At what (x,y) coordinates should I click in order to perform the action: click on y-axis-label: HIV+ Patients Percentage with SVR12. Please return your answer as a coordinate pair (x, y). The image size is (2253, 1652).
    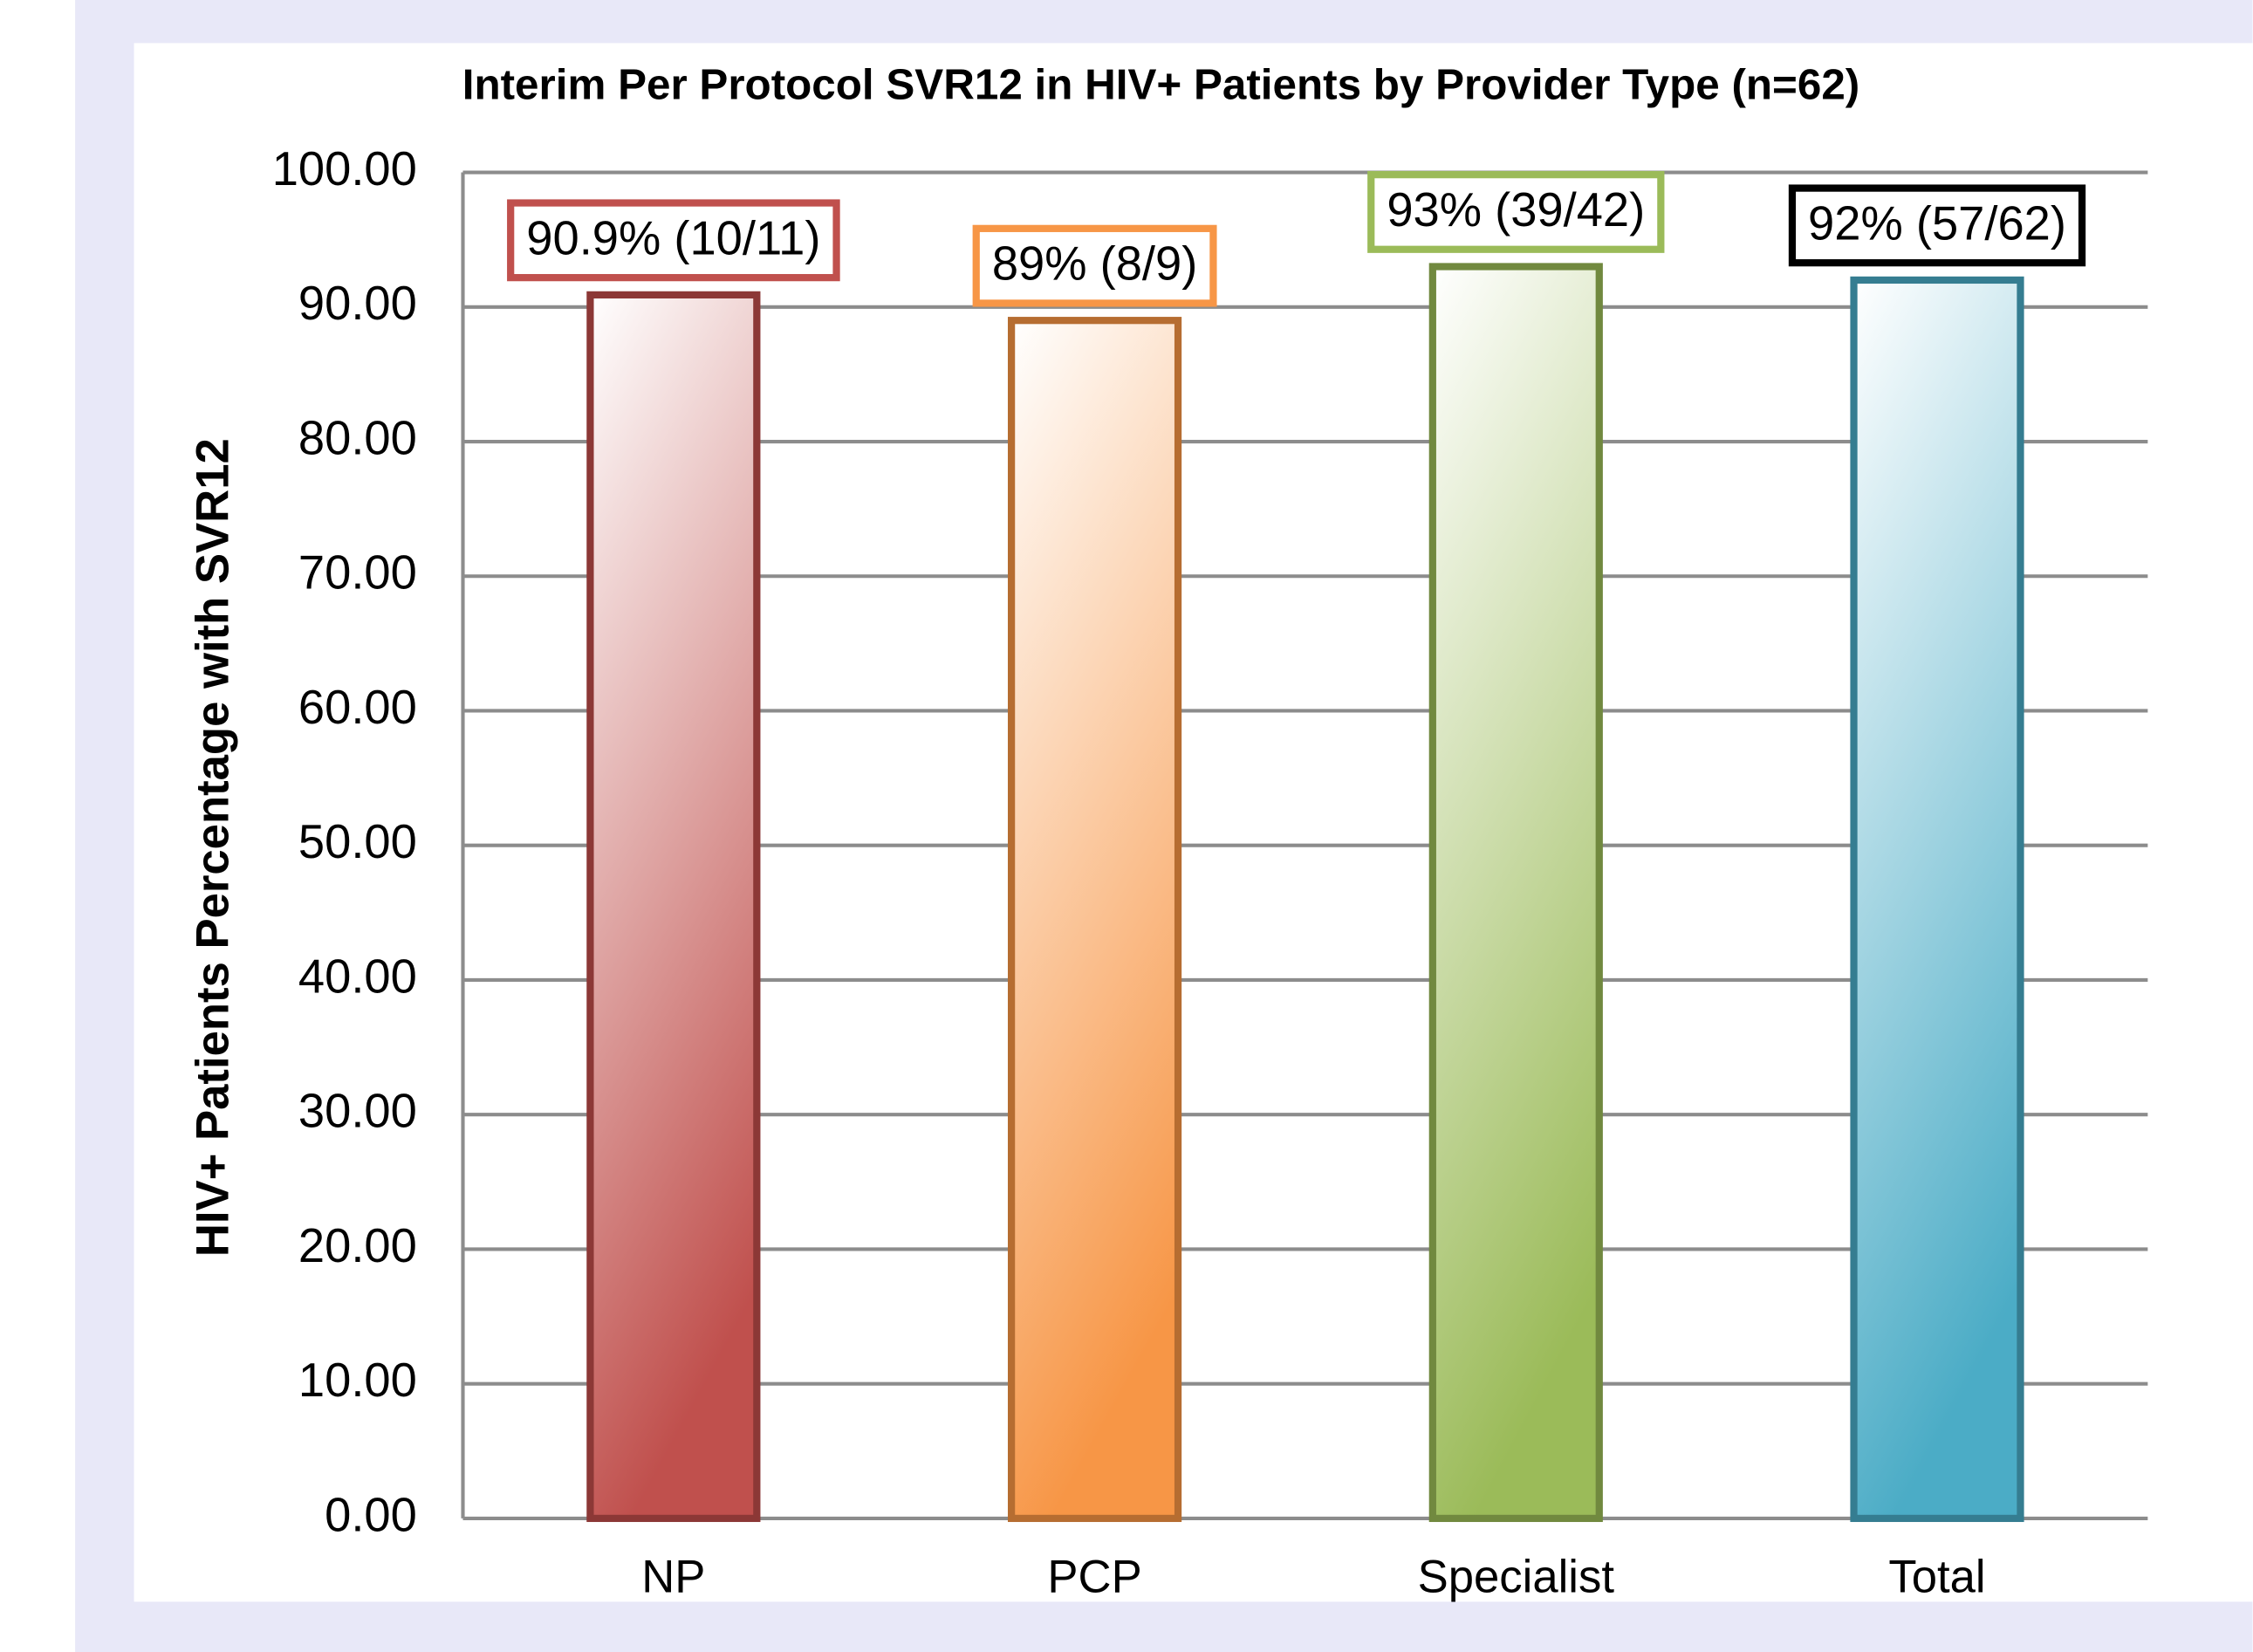
    Looking at the image, I should click on (212, 847).